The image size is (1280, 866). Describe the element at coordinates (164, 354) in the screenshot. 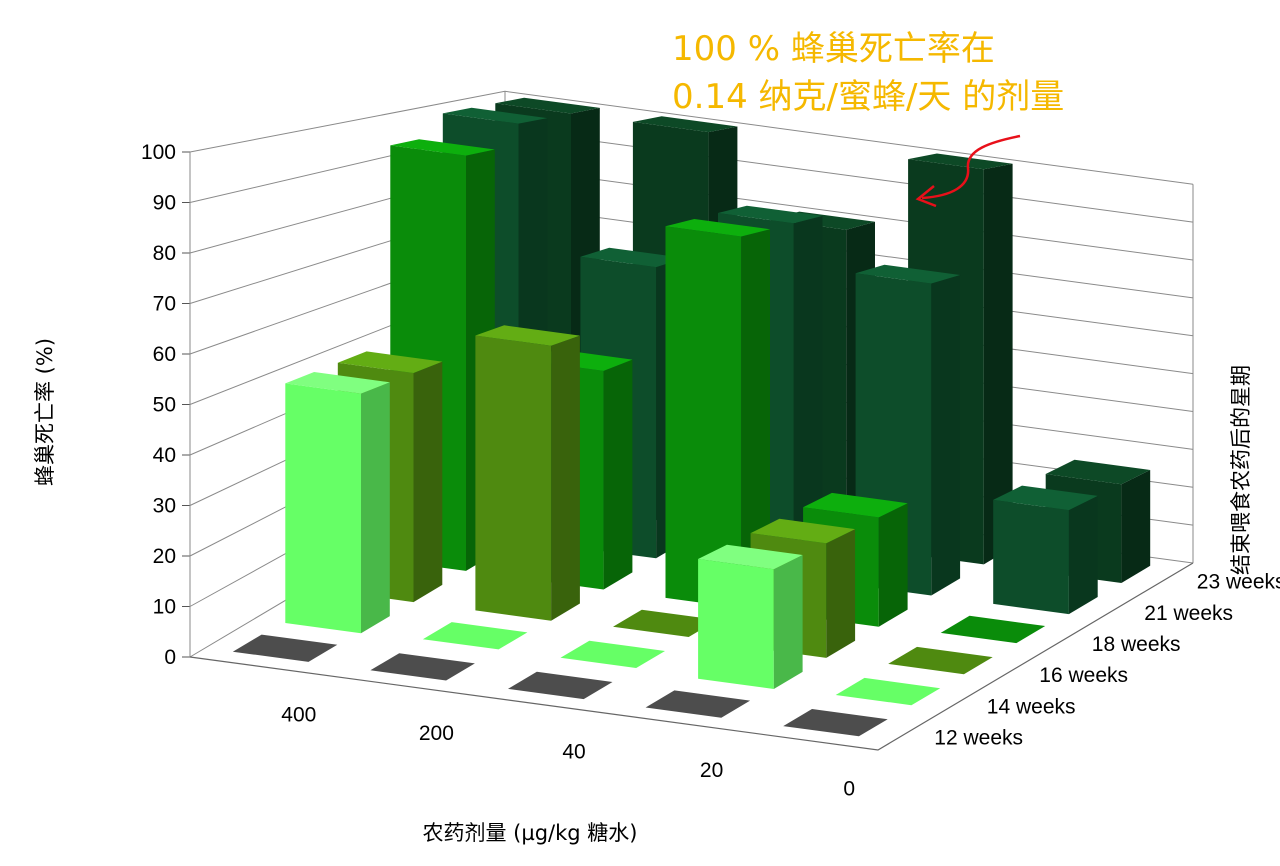

I see `y-tick-label: 60` at that location.